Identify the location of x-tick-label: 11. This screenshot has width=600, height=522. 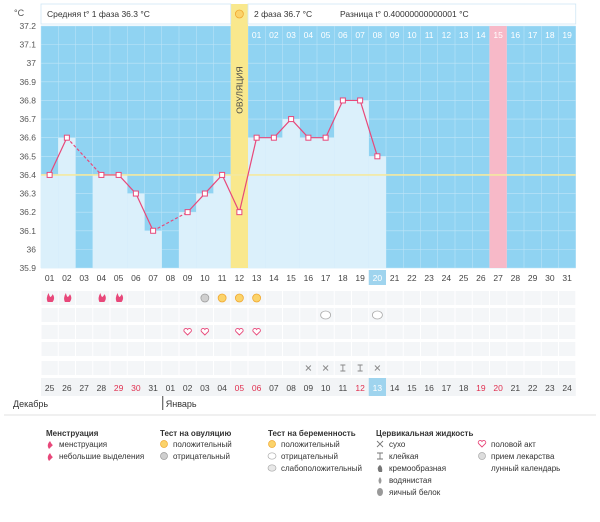
(222, 278).